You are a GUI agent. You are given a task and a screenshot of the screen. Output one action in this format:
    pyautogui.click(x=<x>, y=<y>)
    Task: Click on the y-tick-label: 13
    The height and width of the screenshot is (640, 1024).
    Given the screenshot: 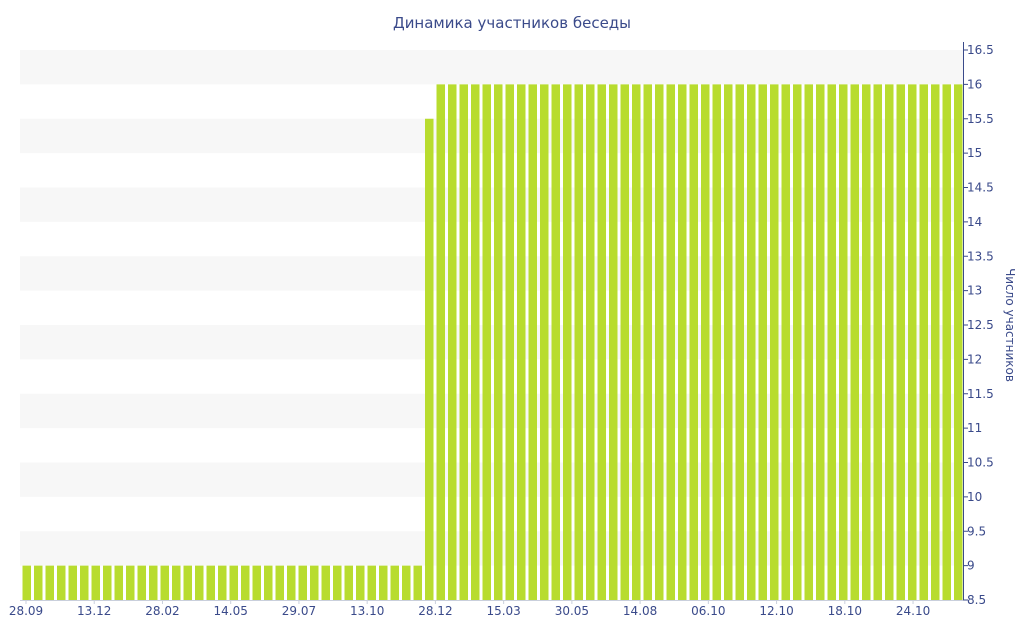 What is the action you would take?
    pyautogui.click(x=974, y=291)
    